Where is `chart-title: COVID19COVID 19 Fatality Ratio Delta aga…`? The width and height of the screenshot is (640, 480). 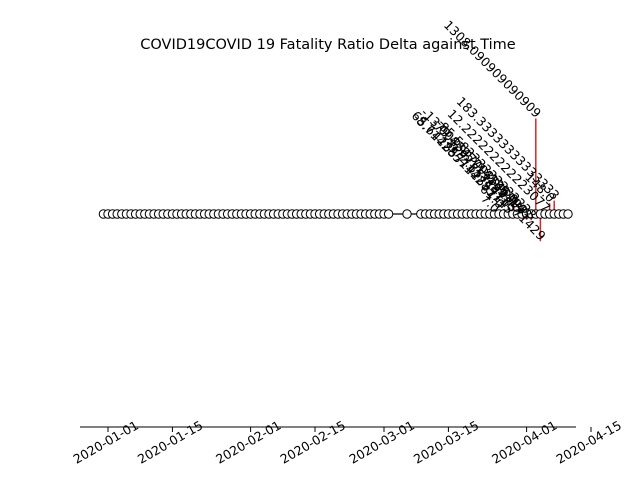
chart-title: COVID19COVID 19 Fatality Ratio Delta aga… is located at coordinates (328, 45).